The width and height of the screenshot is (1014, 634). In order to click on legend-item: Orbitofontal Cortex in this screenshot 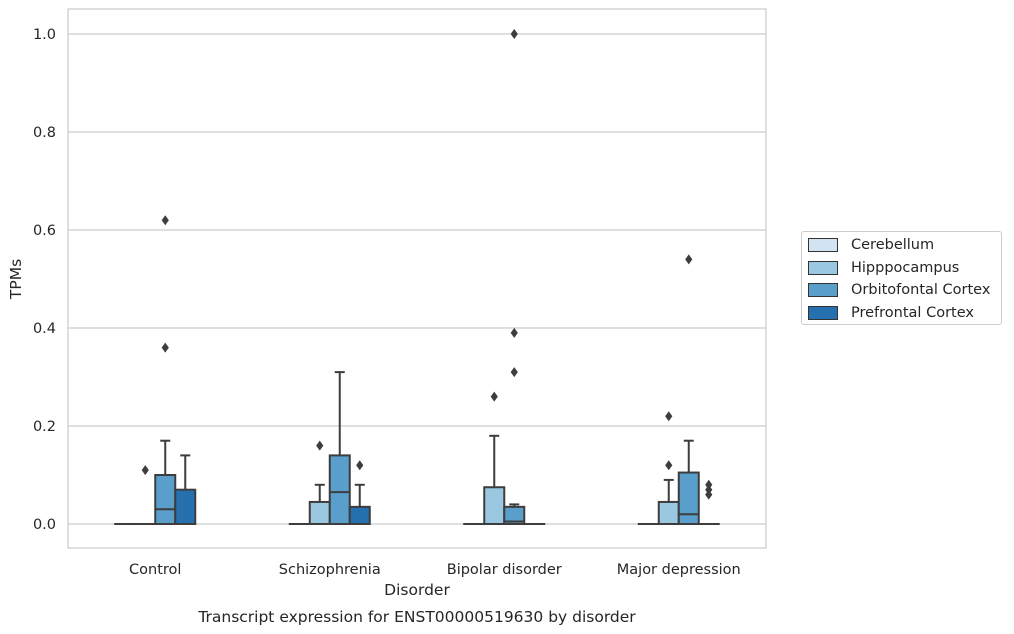, I will do `click(899, 290)`.